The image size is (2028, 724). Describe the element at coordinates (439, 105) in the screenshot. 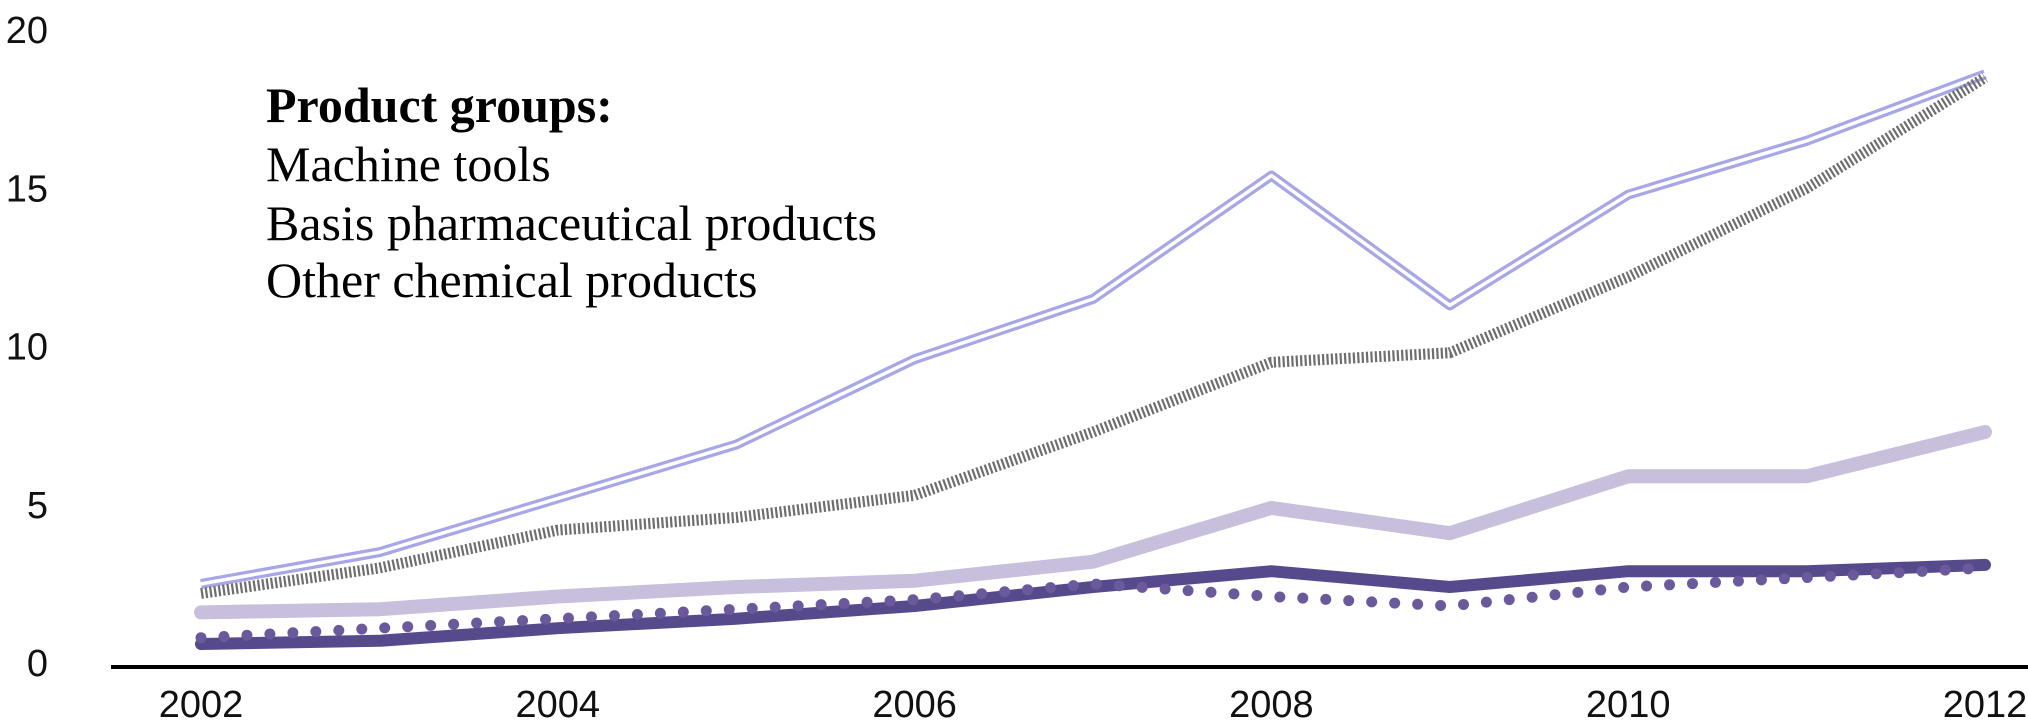

I see `legend-title: Product groups:` at that location.